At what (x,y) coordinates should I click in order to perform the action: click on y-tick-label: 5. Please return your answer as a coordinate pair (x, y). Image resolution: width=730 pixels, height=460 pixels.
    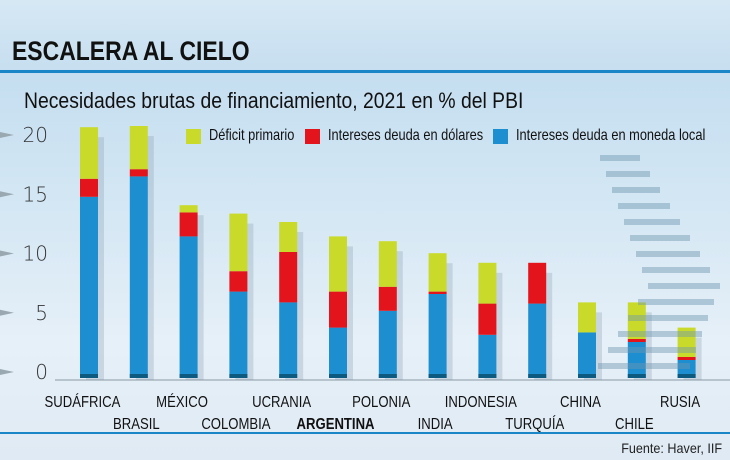
    Looking at the image, I should click on (41, 313).